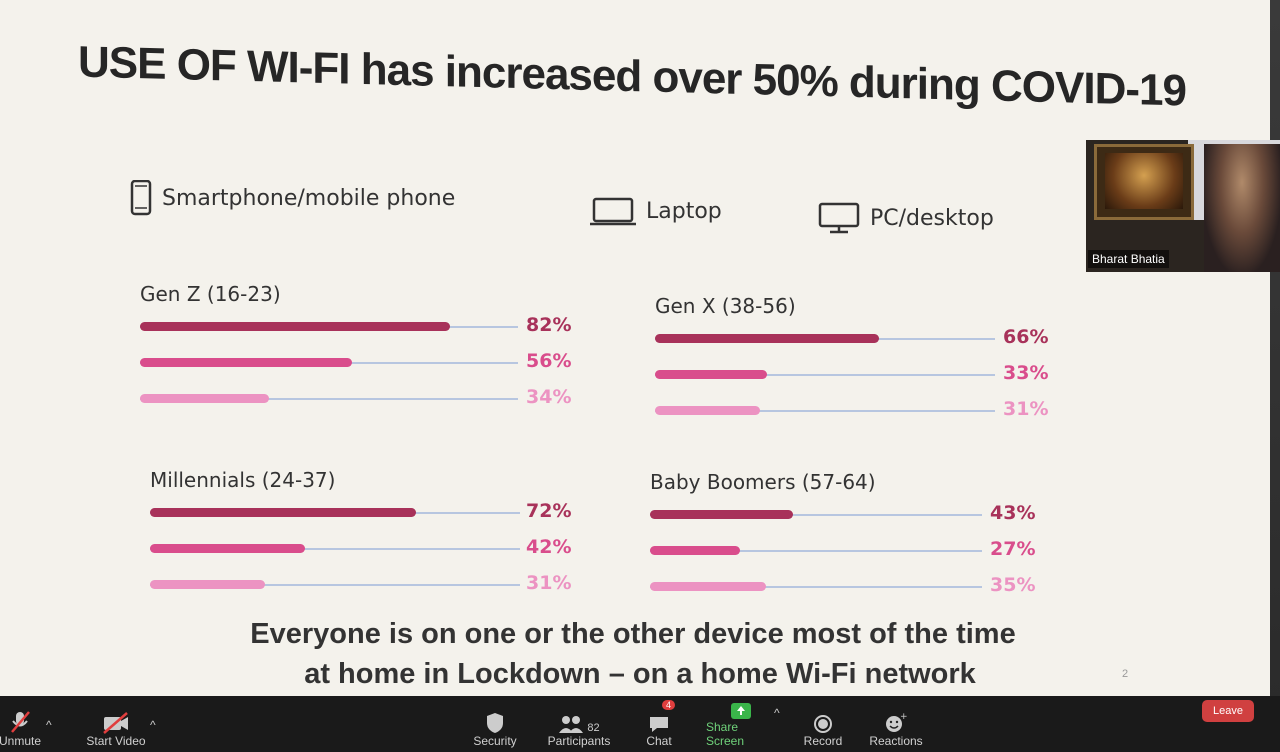  I want to click on chat-bubble-icon, so click(659, 724).